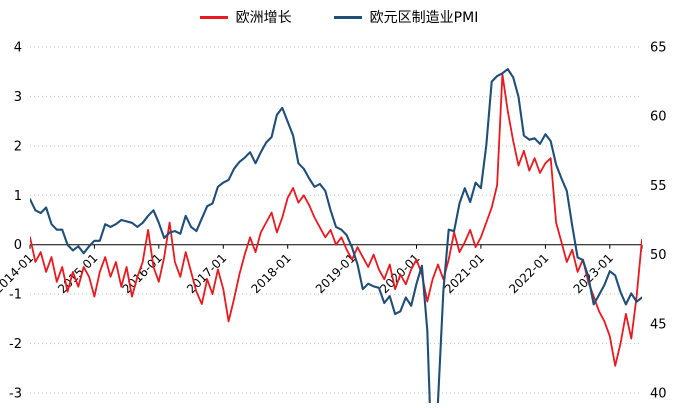 Image resolution: width=678 pixels, height=408 pixels. I want to click on left-axis-tick-label: -1, so click(15, 295).